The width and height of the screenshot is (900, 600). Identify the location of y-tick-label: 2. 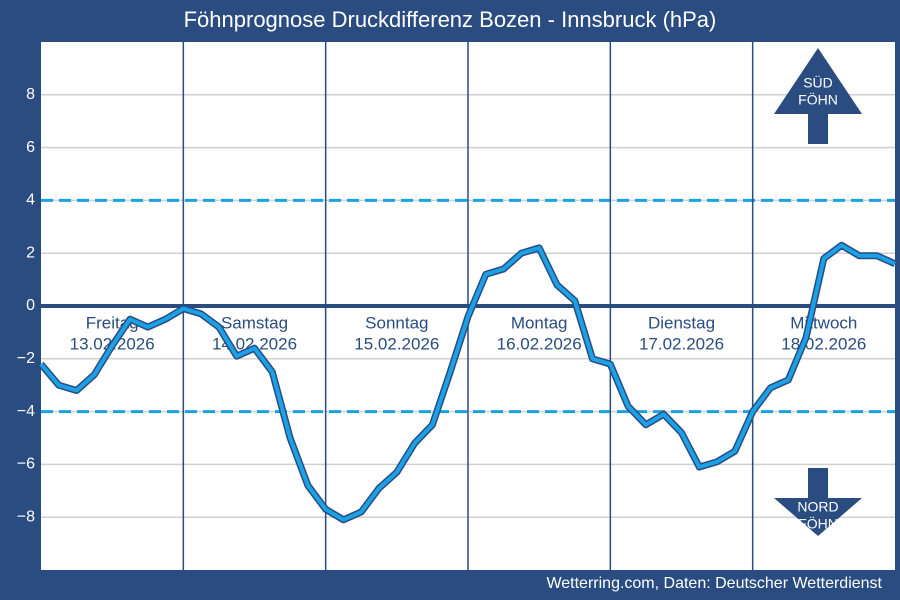
(30, 252).